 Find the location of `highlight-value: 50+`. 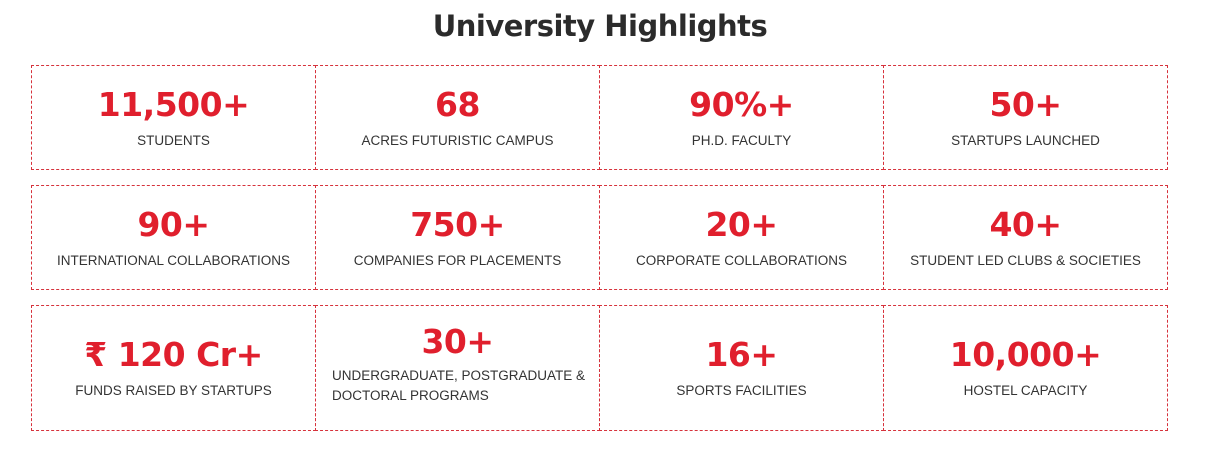

highlight-value: 50+ is located at coordinates (1025, 104).